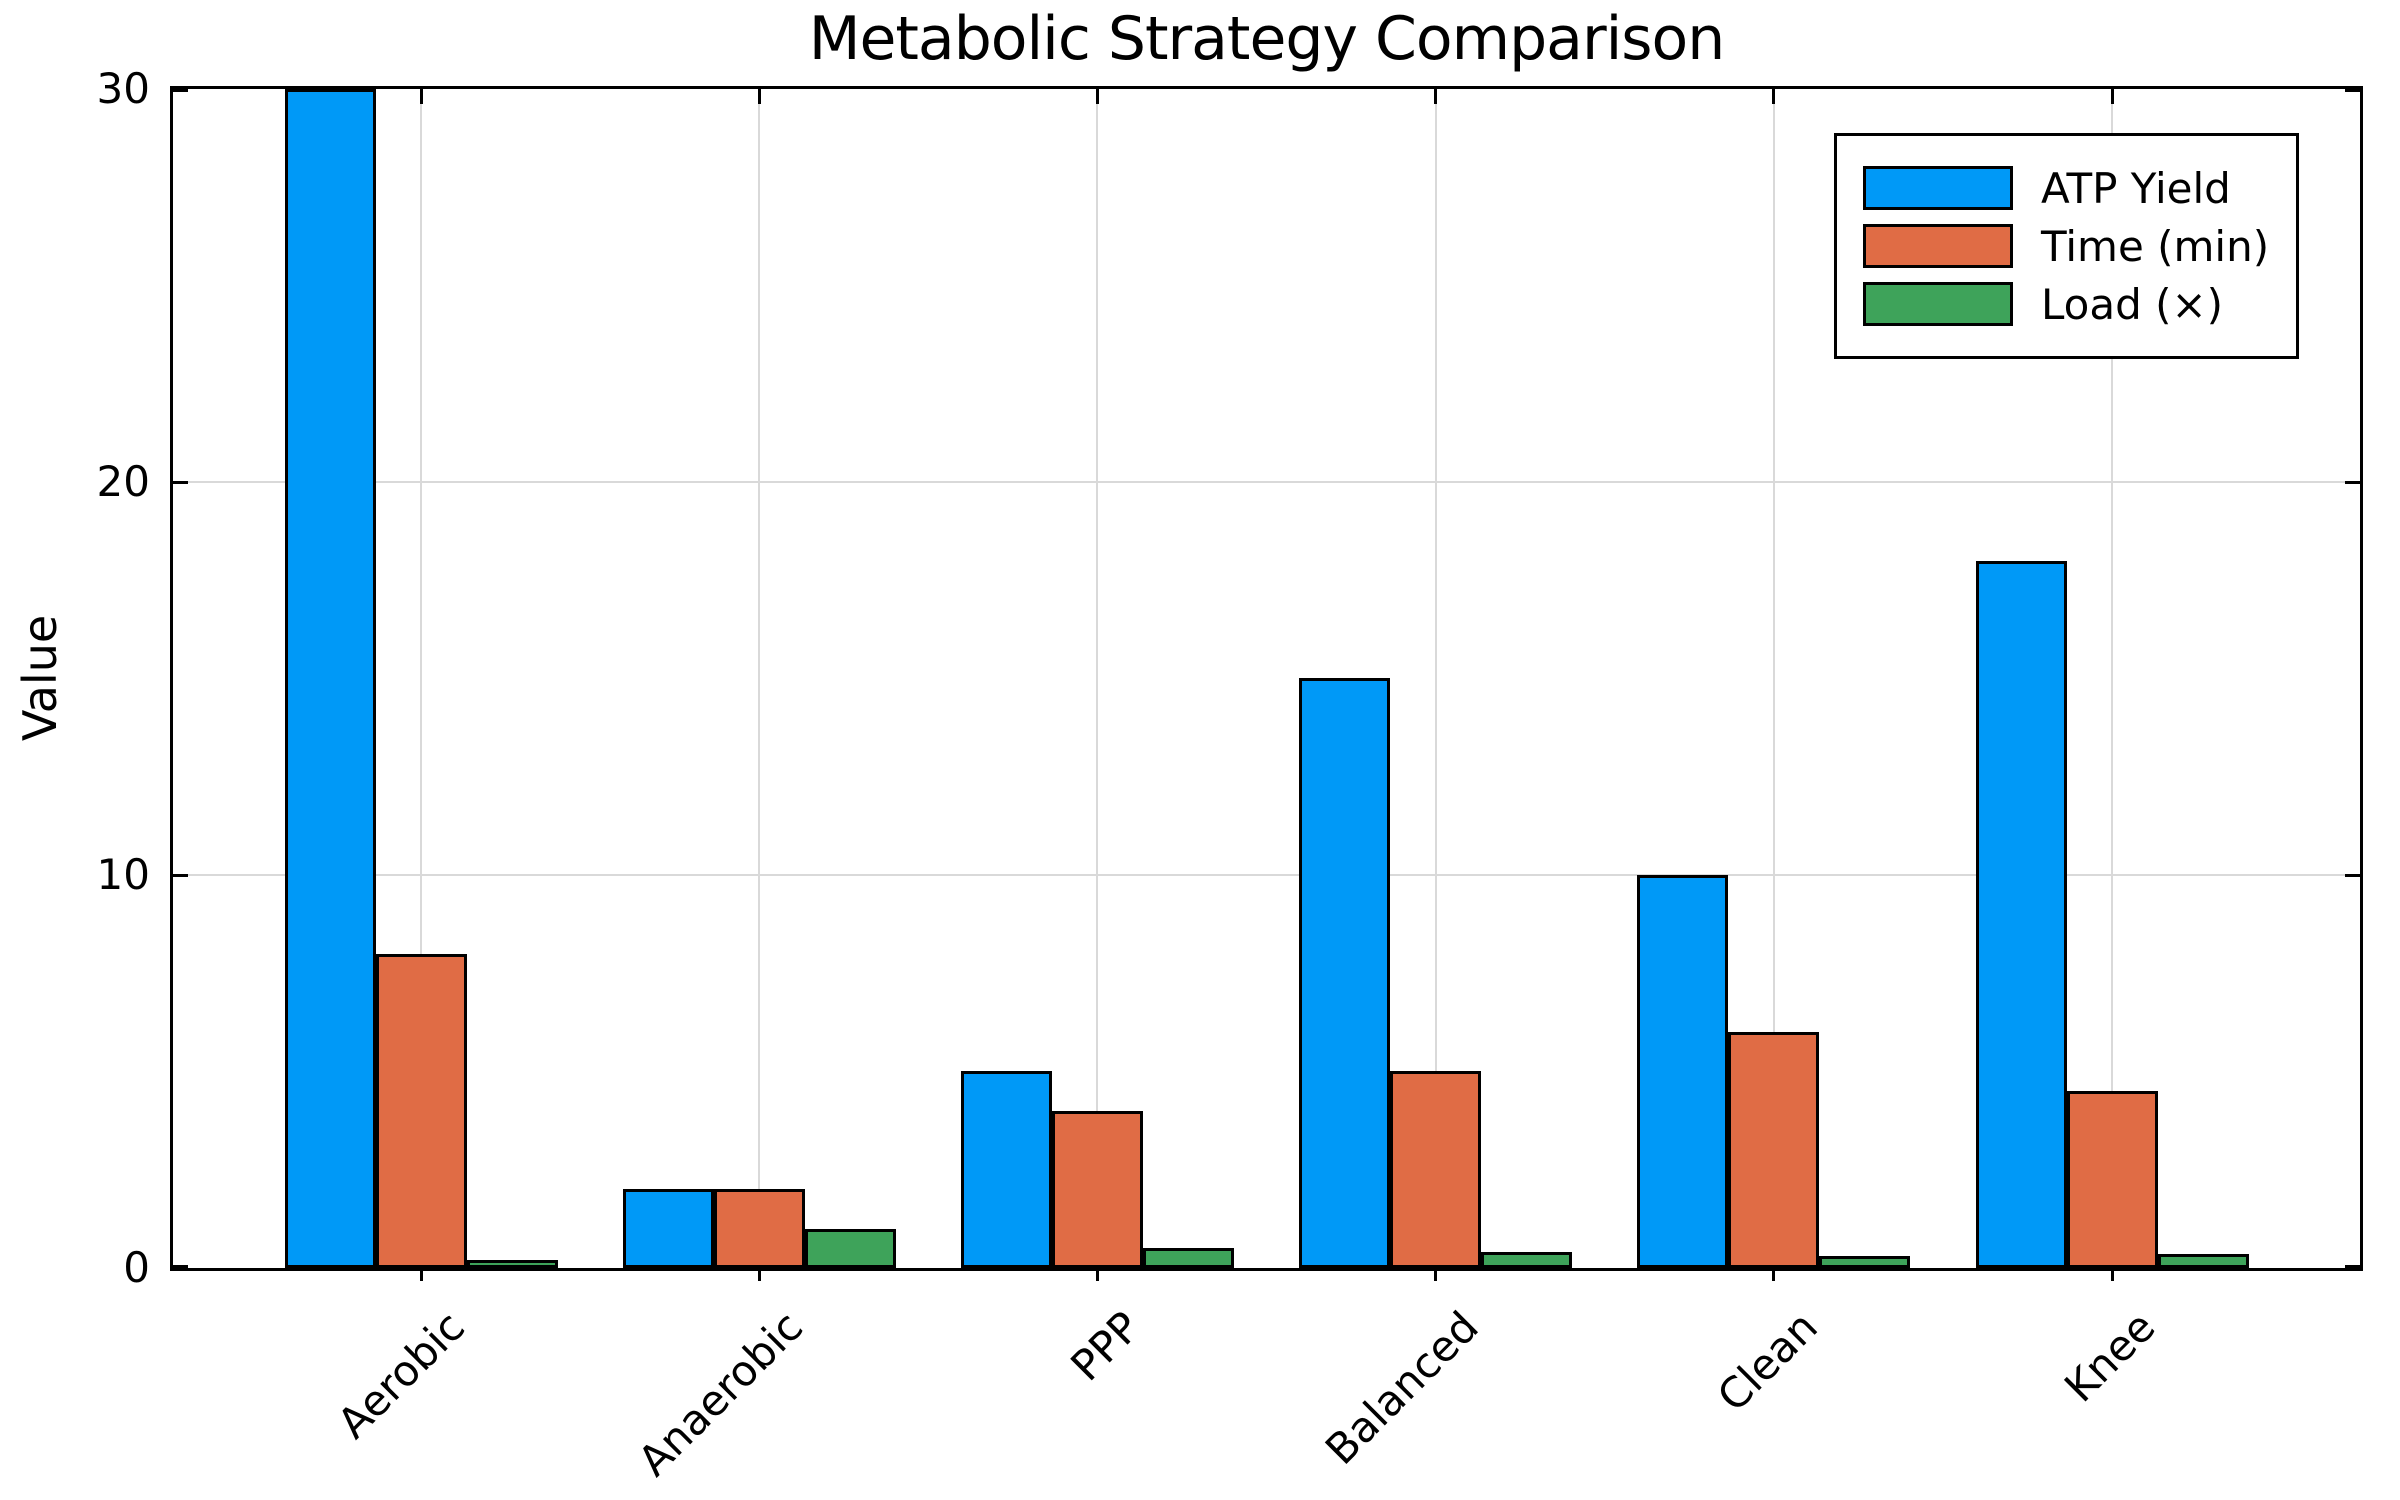 This screenshot has height=1500, width=2400. Describe the element at coordinates (40, 678) in the screenshot. I see `y-axis-label: Value` at that location.